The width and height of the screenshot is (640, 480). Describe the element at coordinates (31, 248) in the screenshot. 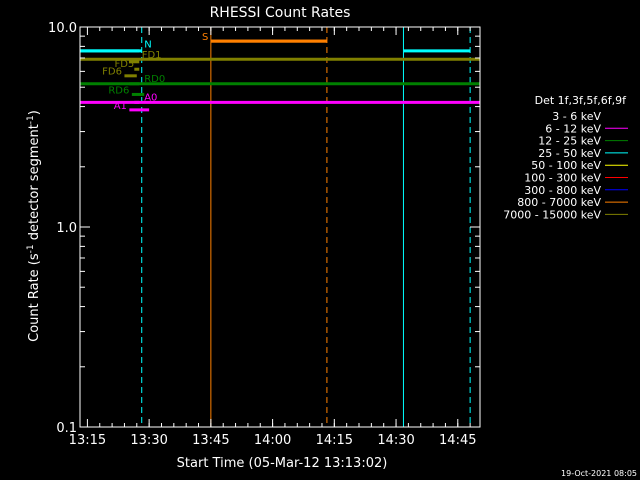

I see `y-axis-label-sup1: -1` at that location.